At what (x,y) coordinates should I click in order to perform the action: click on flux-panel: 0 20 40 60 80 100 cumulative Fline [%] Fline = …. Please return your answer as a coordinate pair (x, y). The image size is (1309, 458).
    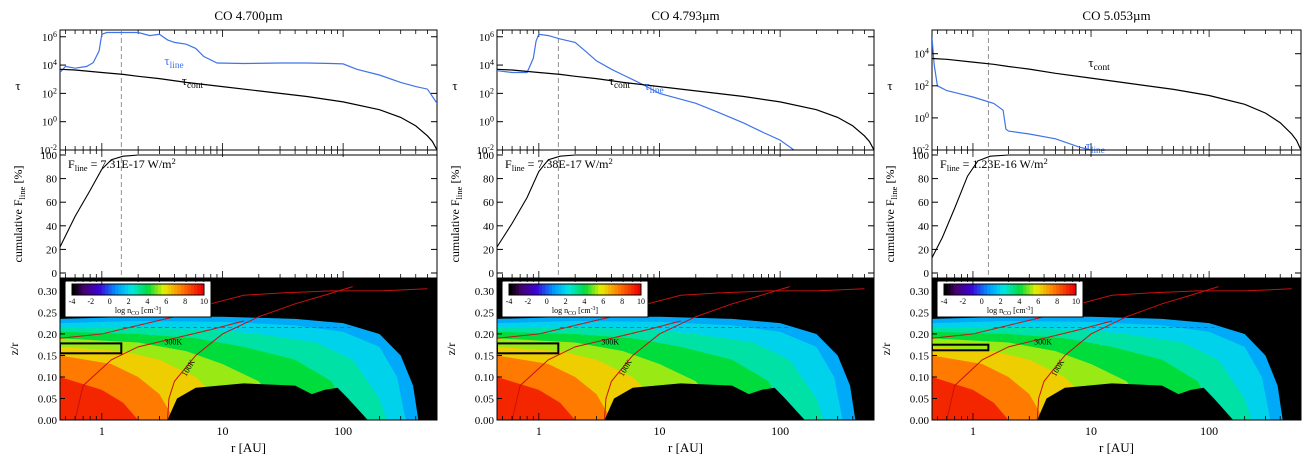
    Looking at the image, I should click on (224, 214).